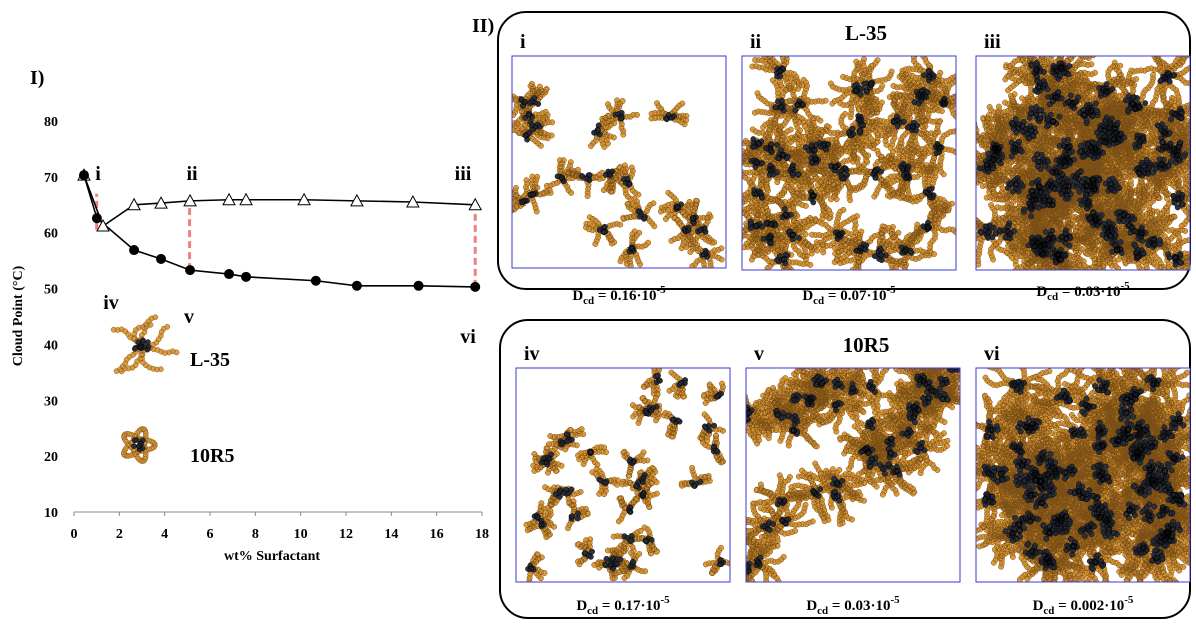  I want to click on y-tick-label: 80, so click(51, 122).